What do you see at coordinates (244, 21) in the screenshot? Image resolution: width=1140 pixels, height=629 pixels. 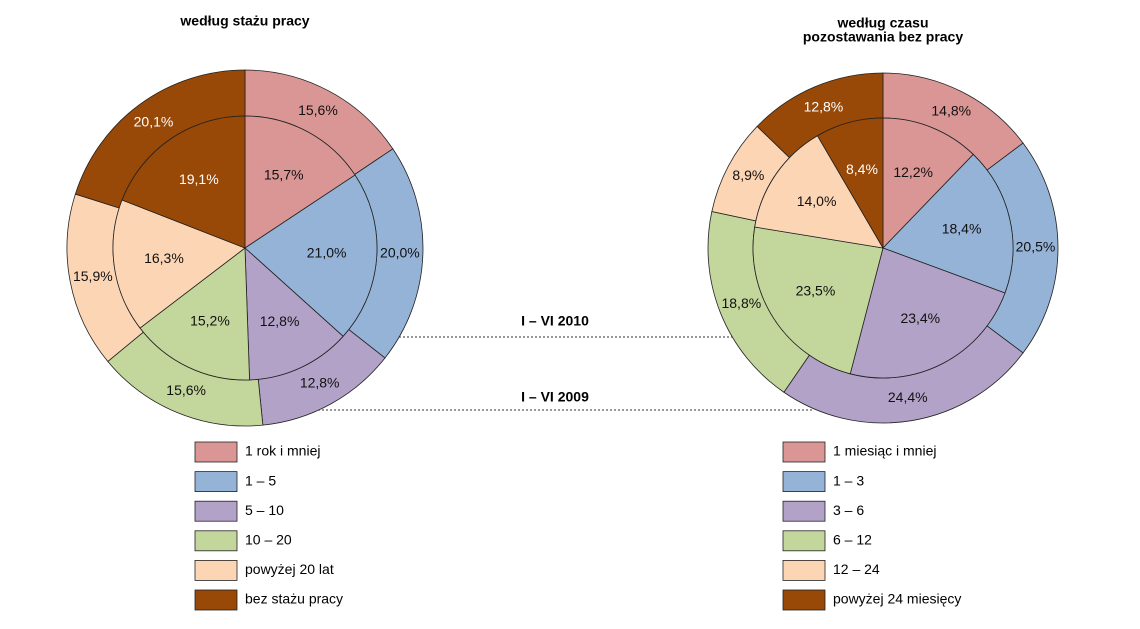 I see `chart-title: według stażu pracy` at bounding box center [244, 21].